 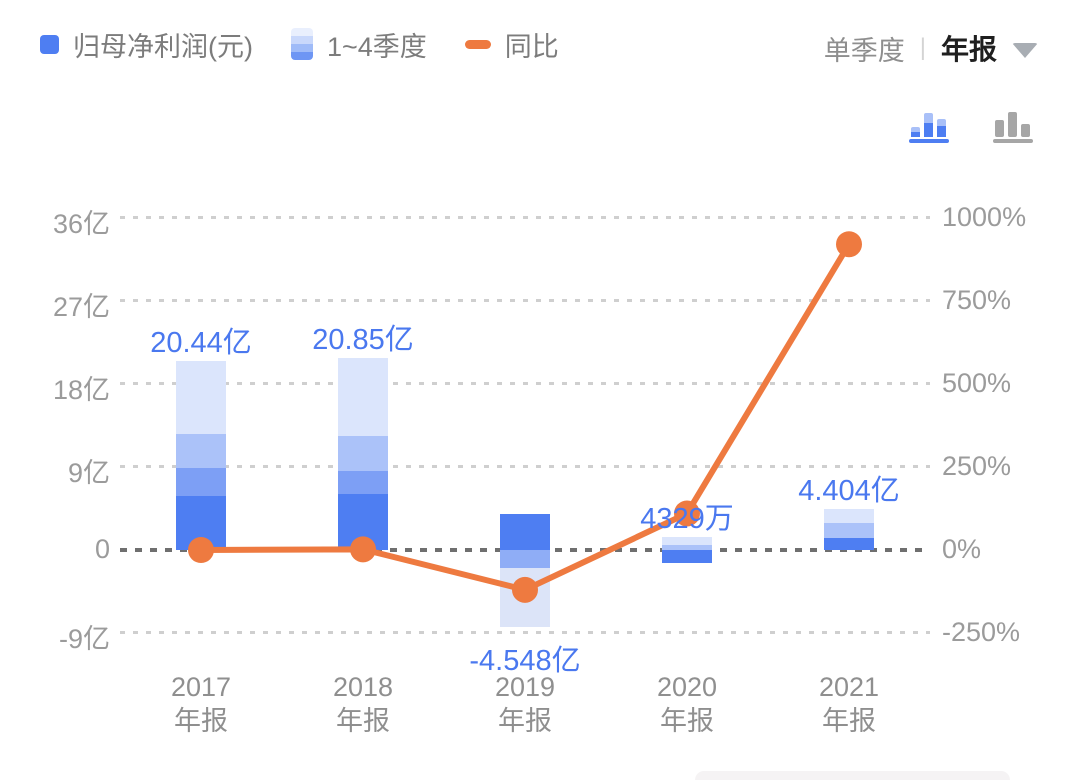 What do you see at coordinates (849, 244) in the screenshot?
I see `yoy-point-2021` at bounding box center [849, 244].